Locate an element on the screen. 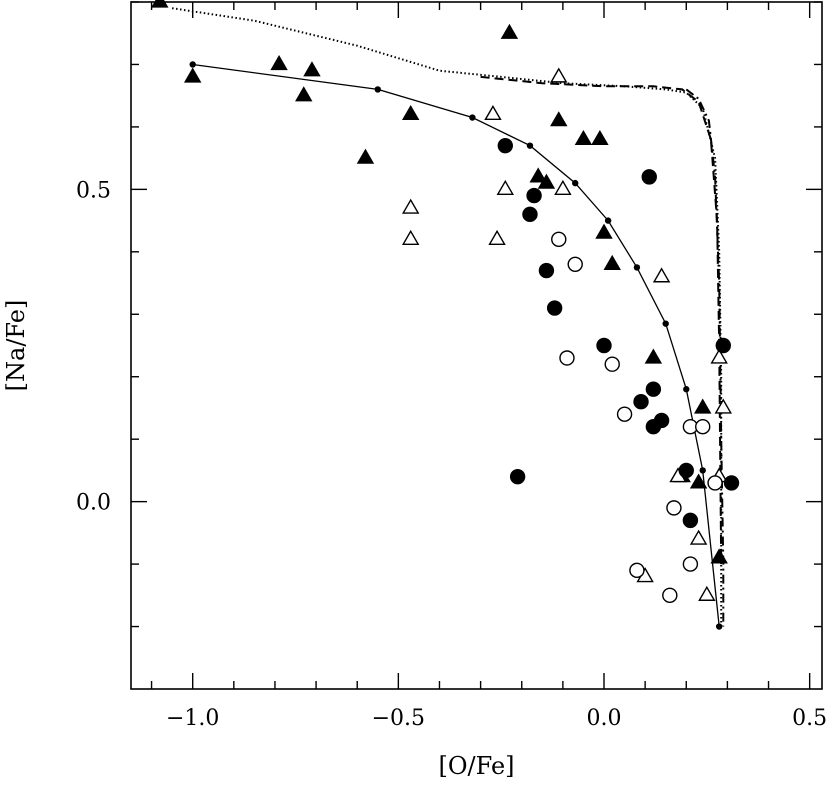 The width and height of the screenshot is (830, 786). x-tick-label: 0.5 is located at coordinates (809, 718).